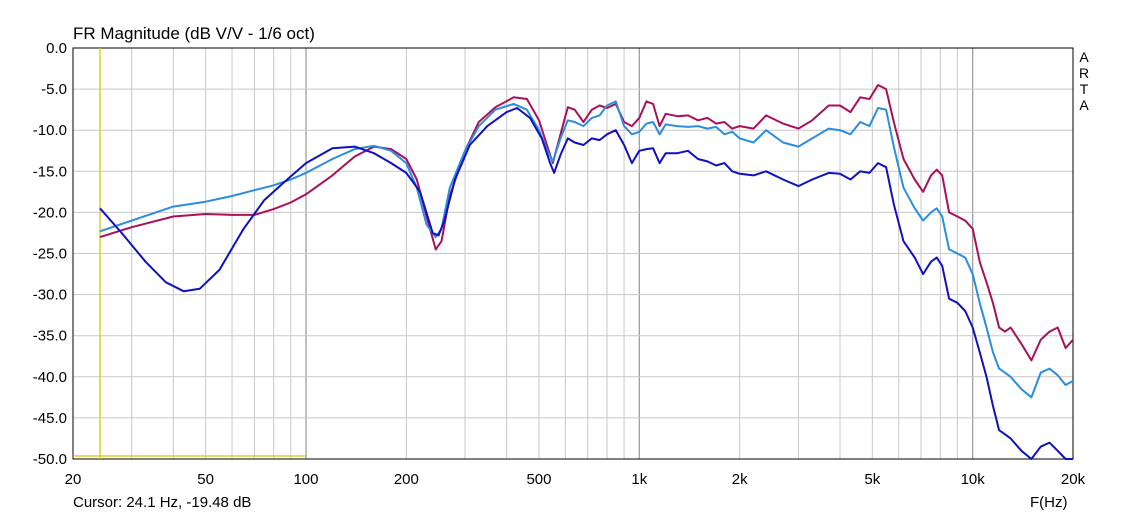 The height and width of the screenshot is (516, 1145). I want to click on y-tick-label: -25.0, so click(50, 254).